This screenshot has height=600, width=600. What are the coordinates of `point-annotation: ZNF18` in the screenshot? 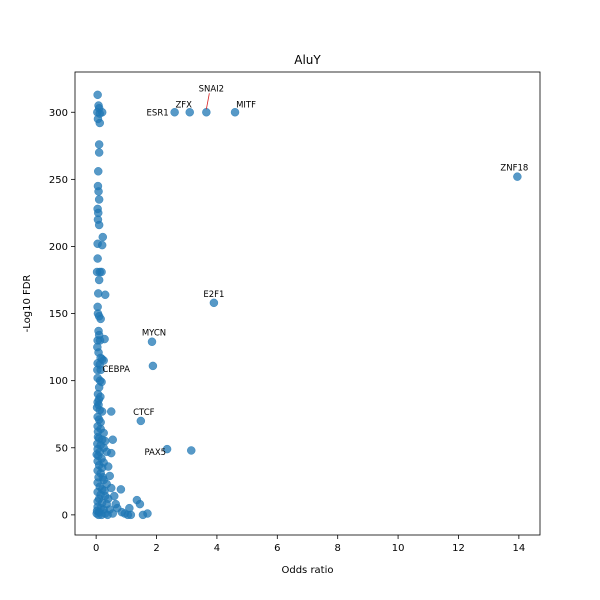 It's located at (514, 169).